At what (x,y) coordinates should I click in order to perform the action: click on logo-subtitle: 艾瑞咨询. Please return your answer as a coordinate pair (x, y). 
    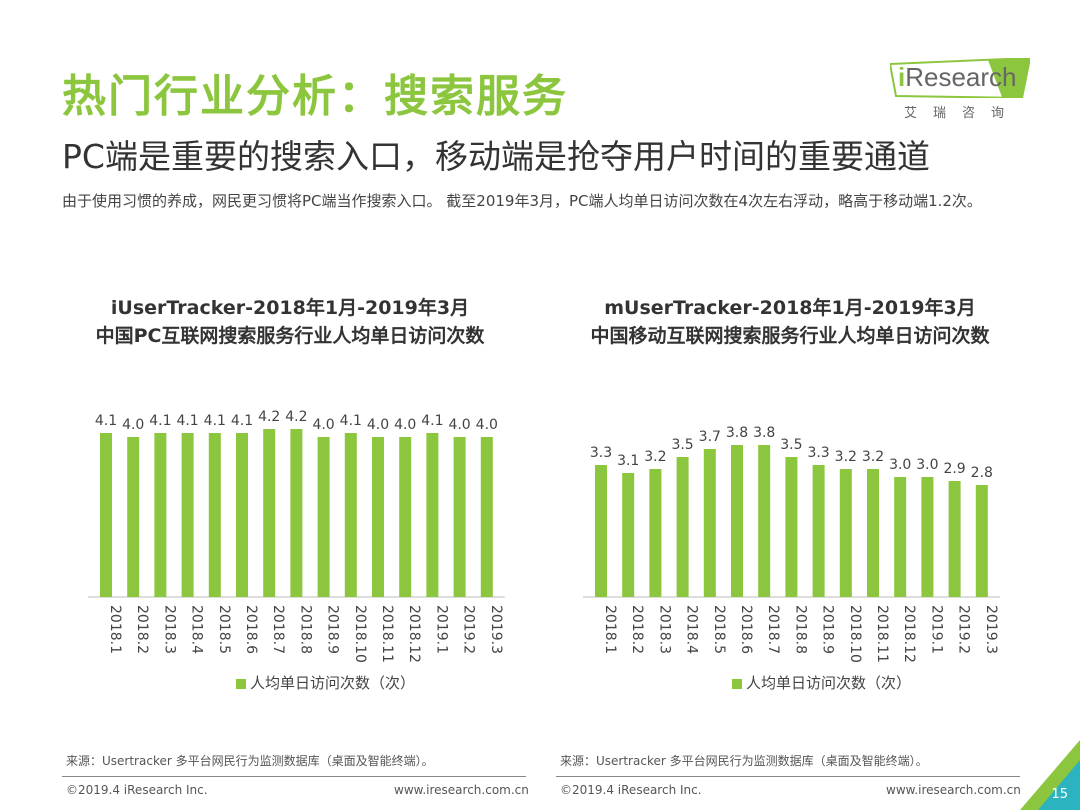
    Looking at the image, I should click on (962, 113).